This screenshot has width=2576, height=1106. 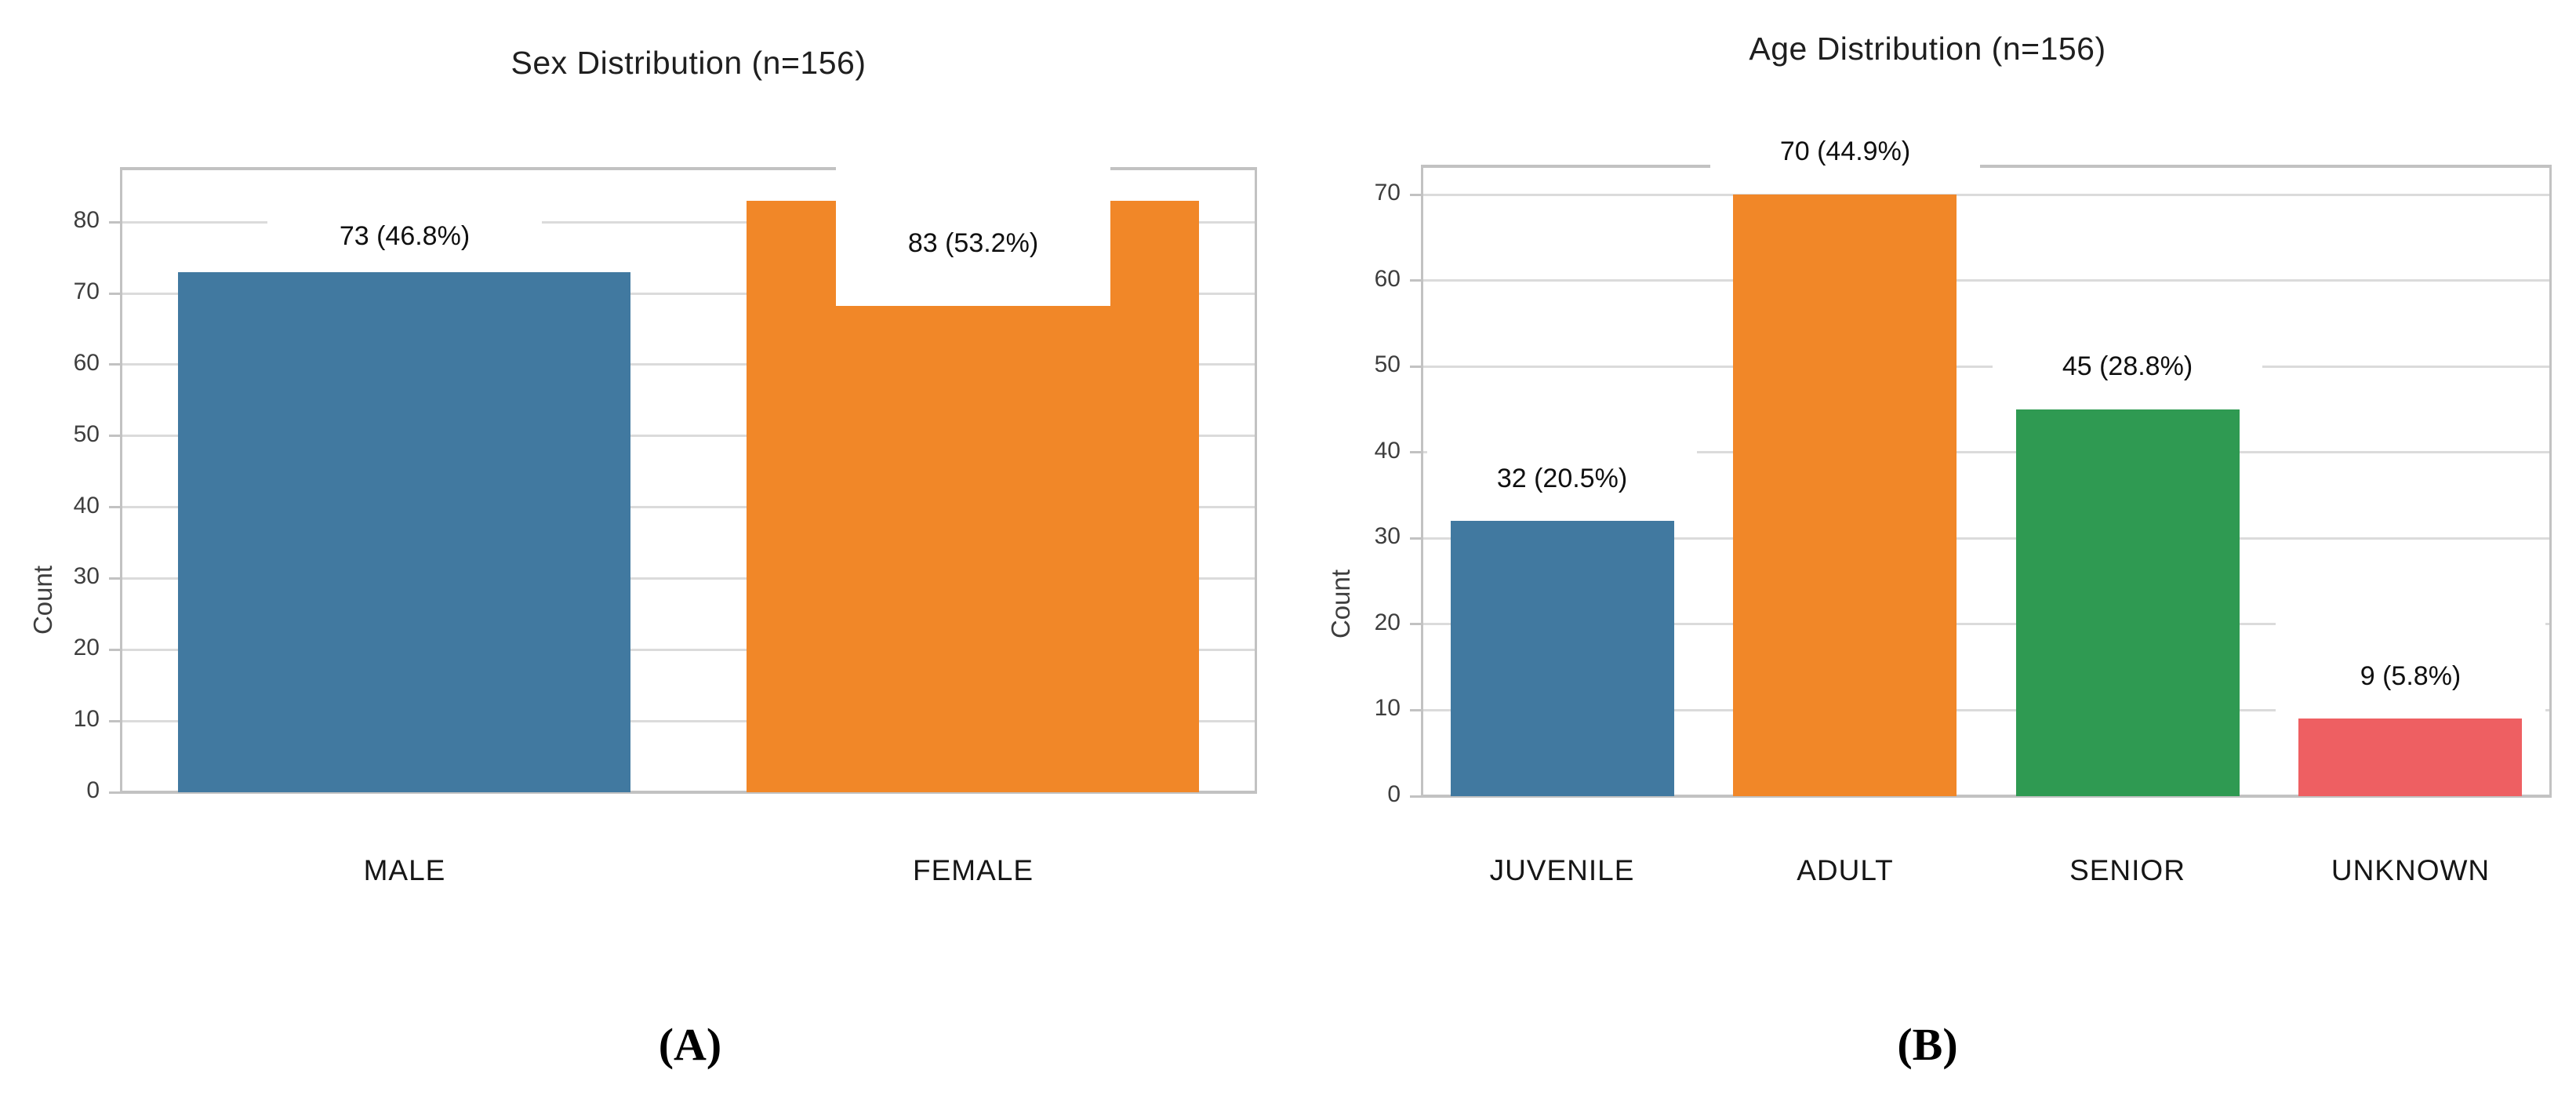 I want to click on chart-title: Sex Distribution (n=156), so click(x=688, y=63).